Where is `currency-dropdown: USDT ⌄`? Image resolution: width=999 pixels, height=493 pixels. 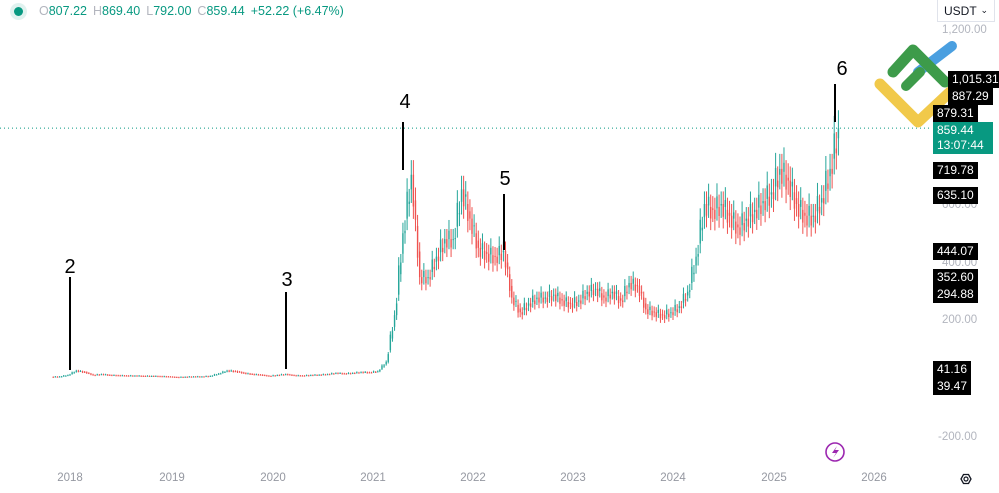 currency-dropdown: USDT ⌄ is located at coordinates (966, 11).